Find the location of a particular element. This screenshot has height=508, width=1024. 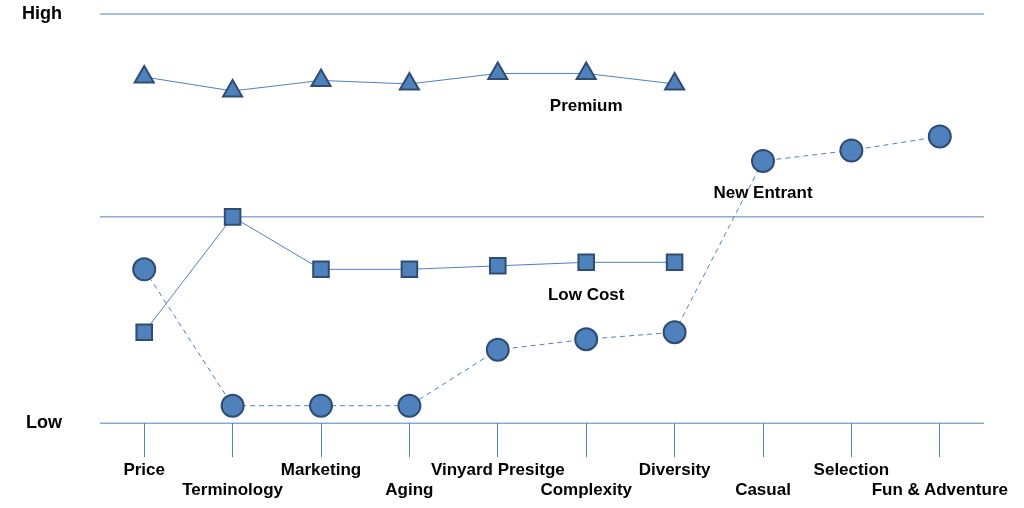

x-tick-label: Aging is located at coordinates (409, 490).